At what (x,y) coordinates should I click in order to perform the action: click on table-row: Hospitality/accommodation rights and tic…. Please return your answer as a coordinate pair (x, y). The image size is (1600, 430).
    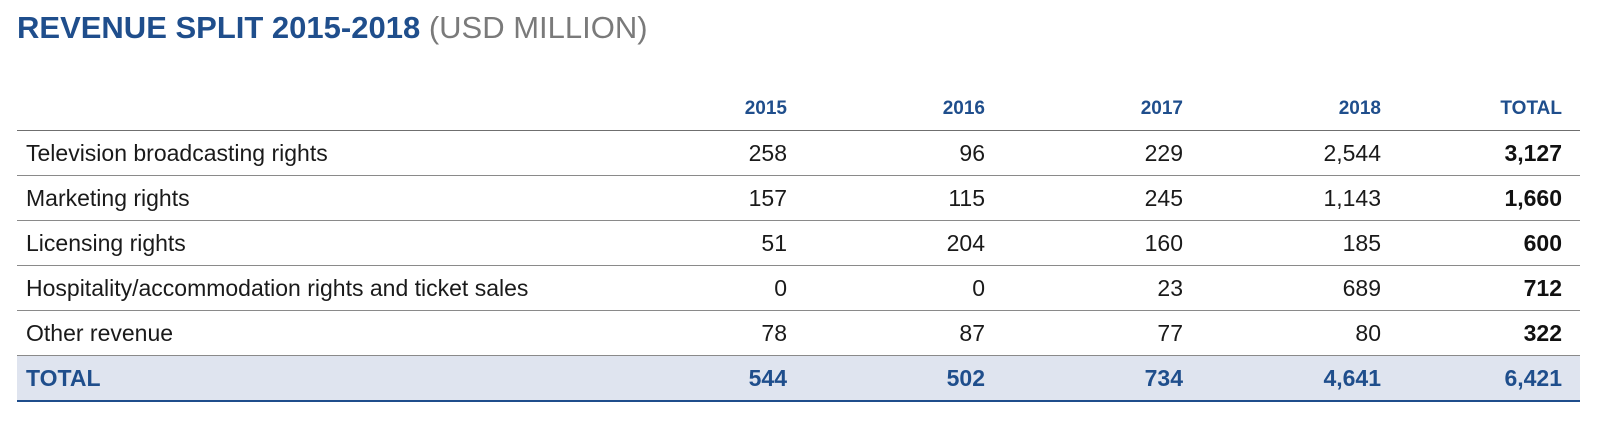
    Looking at the image, I should click on (798, 288).